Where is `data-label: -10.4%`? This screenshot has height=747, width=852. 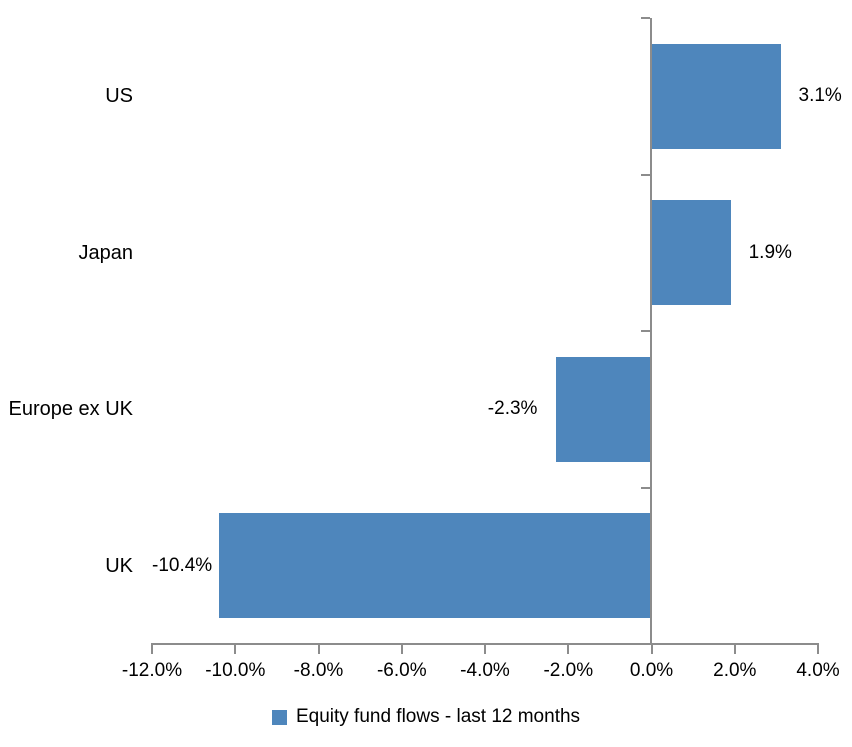 data-label: -10.4% is located at coordinates (182, 565).